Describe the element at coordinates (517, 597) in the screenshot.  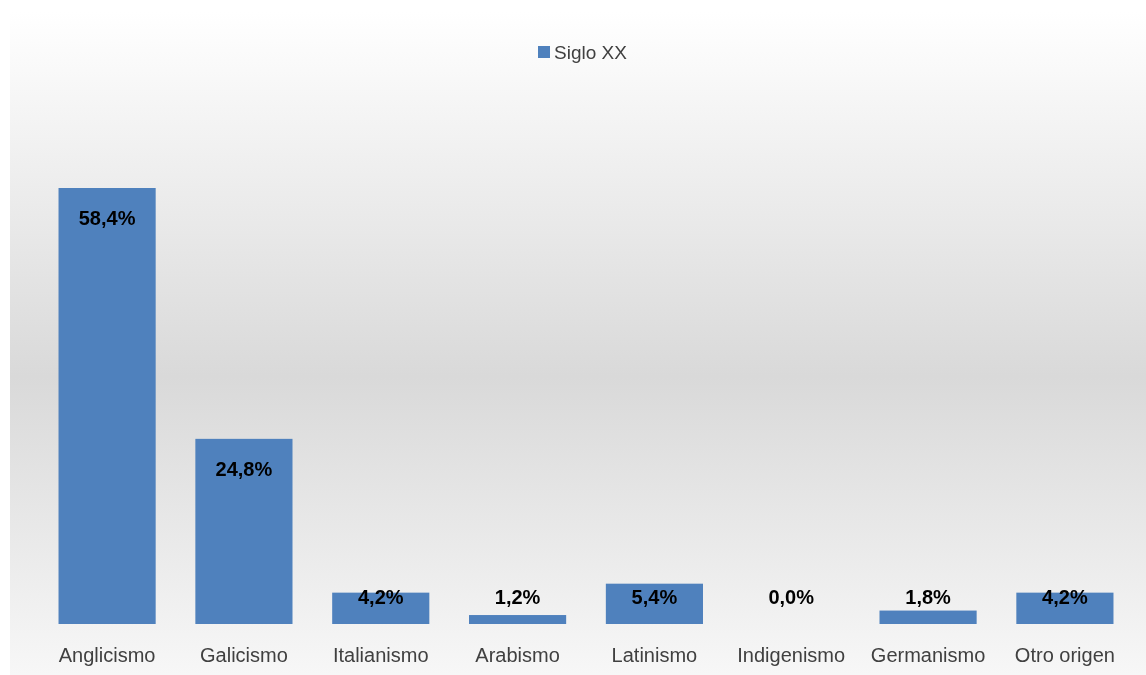
I see `data-label: 1,2%` at that location.